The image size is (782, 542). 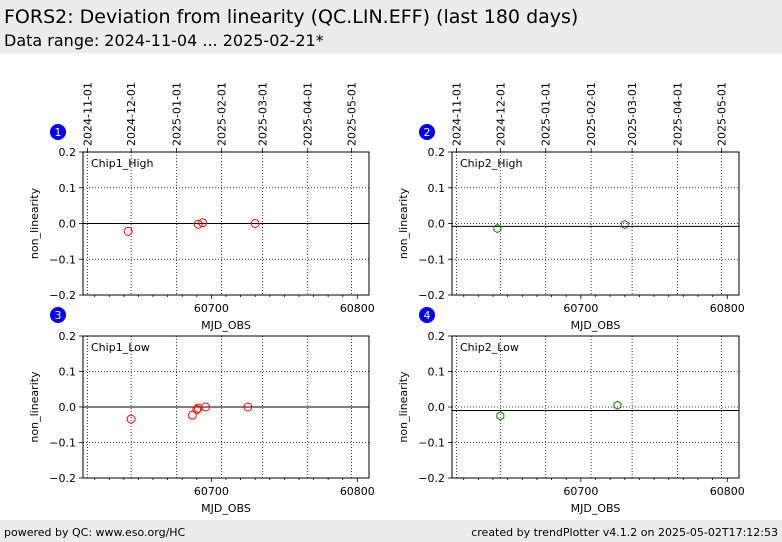 What do you see at coordinates (491, 163) in the screenshot?
I see `chart-series-label: Chip2_High` at bounding box center [491, 163].